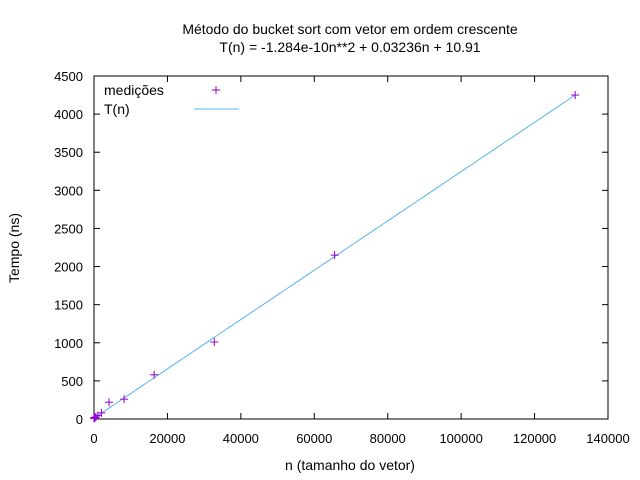 The height and width of the screenshot is (480, 640). Describe the element at coordinates (134, 90) in the screenshot. I see `legend-label-medicoes: medições` at that location.